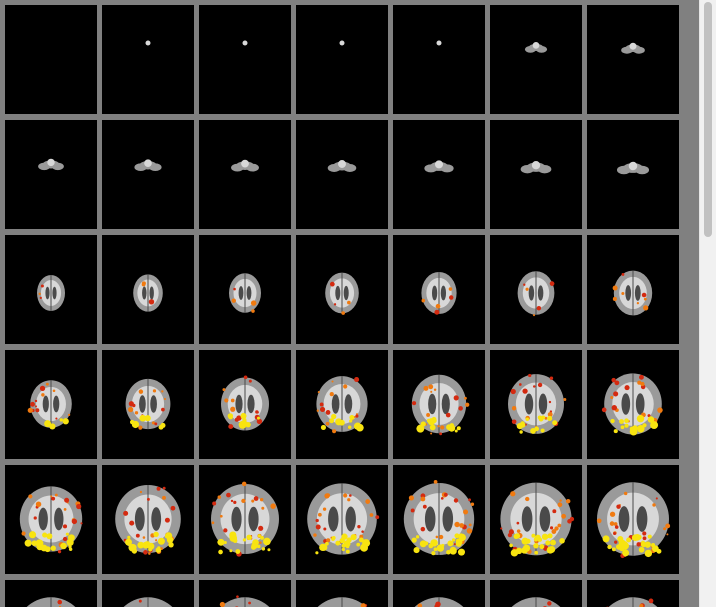 This screenshot has width=716, height=607. I want to click on vertical-scrollbar, so click(707, 303).